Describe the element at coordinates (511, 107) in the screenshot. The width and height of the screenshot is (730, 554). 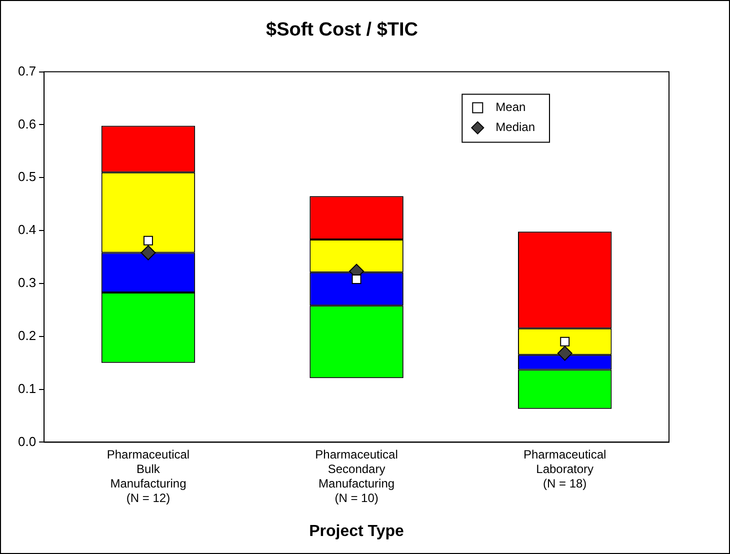
I see `legend-label: Mean` at that location.